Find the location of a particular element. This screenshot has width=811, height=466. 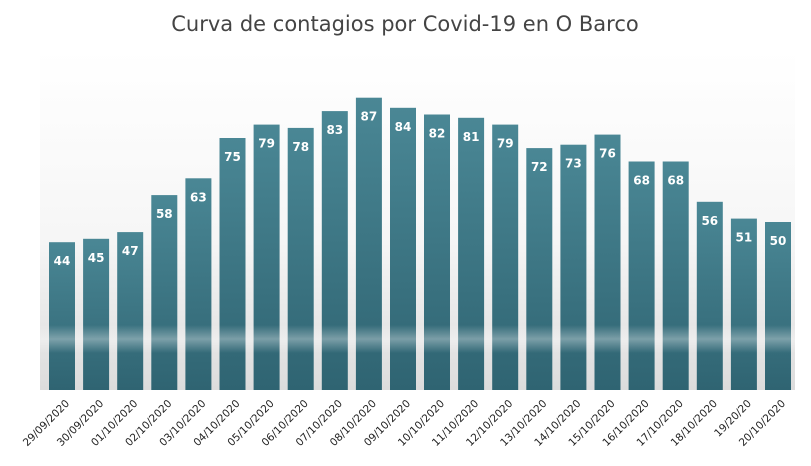

bar-29/09/2020 is located at coordinates (62, 316).